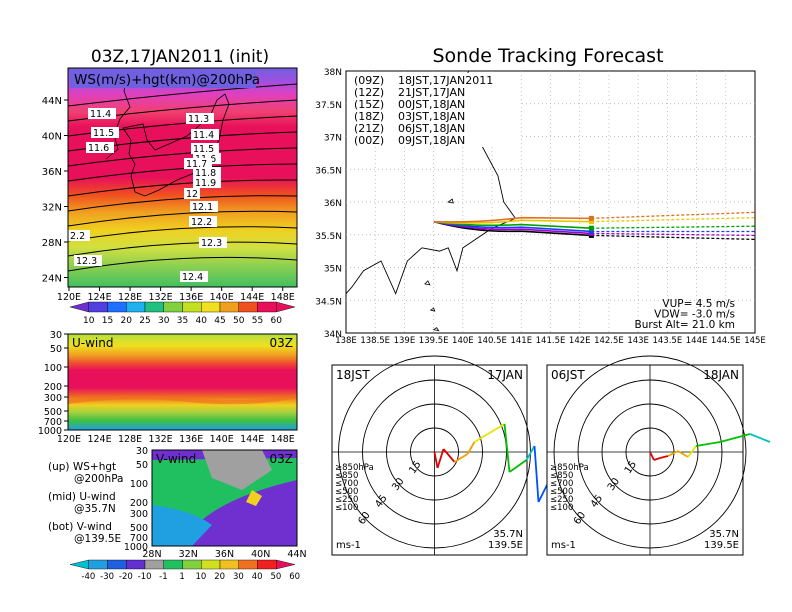 The width and height of the screenshot is (792, 612). What do you see at coordinates (182, 525) in the screenshot?
I see `v-wind-cyan` at bounding box center [182, 525].